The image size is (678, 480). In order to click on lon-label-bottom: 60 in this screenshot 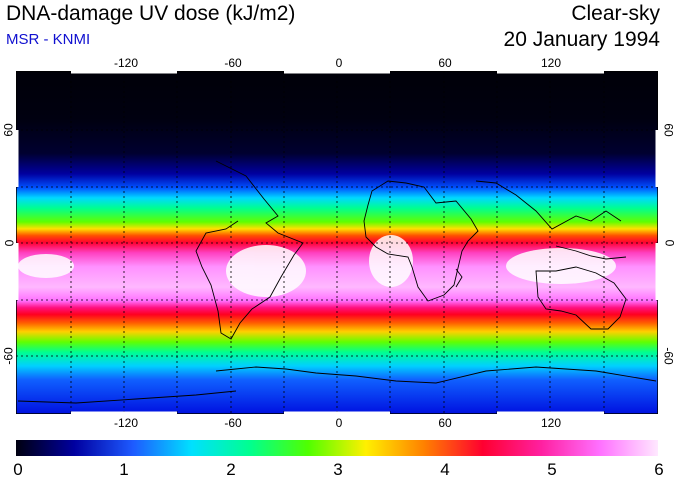, I will do `click(445, 423)`.